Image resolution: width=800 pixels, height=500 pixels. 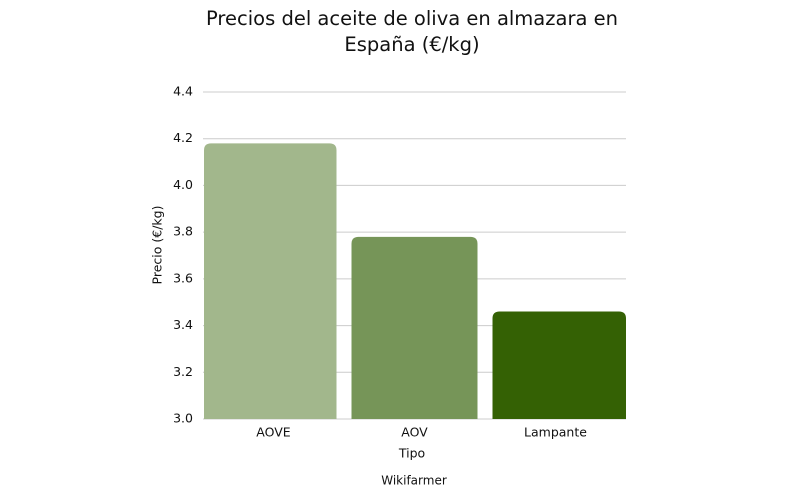 I want to click on y-tick-label: 3.0, so click(x=183, y=418).